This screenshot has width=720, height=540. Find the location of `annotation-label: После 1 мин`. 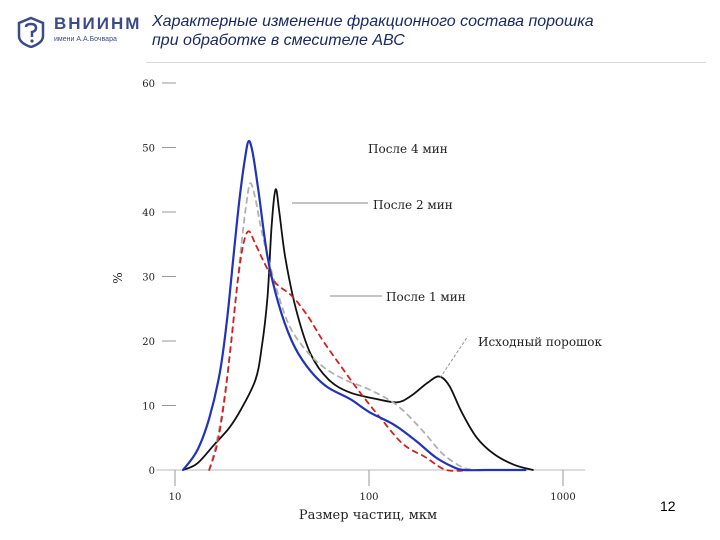

annotation-label: После 1 мин is located at coordinates (426, 297).